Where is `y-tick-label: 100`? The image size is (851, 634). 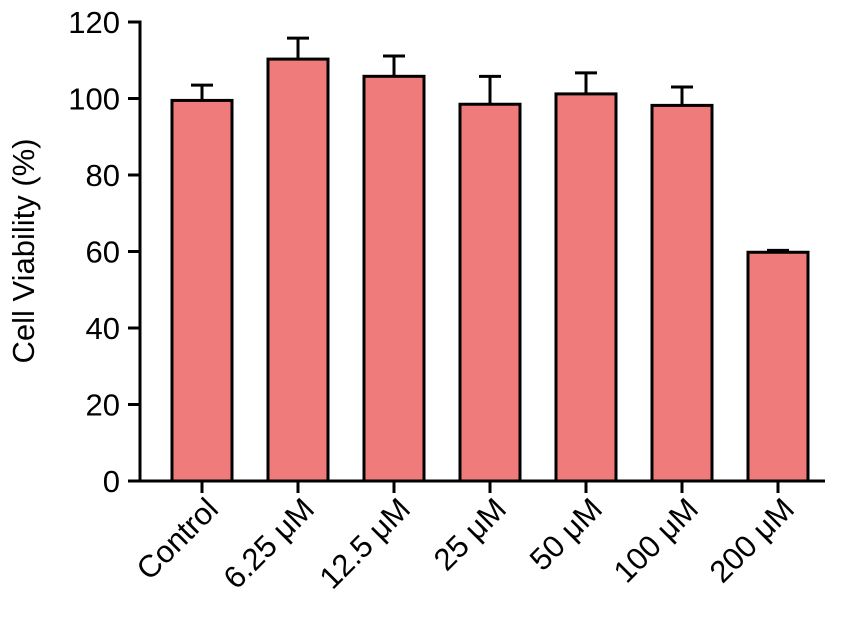
y-tick-label: 100 is located at coordinates (94, 99).